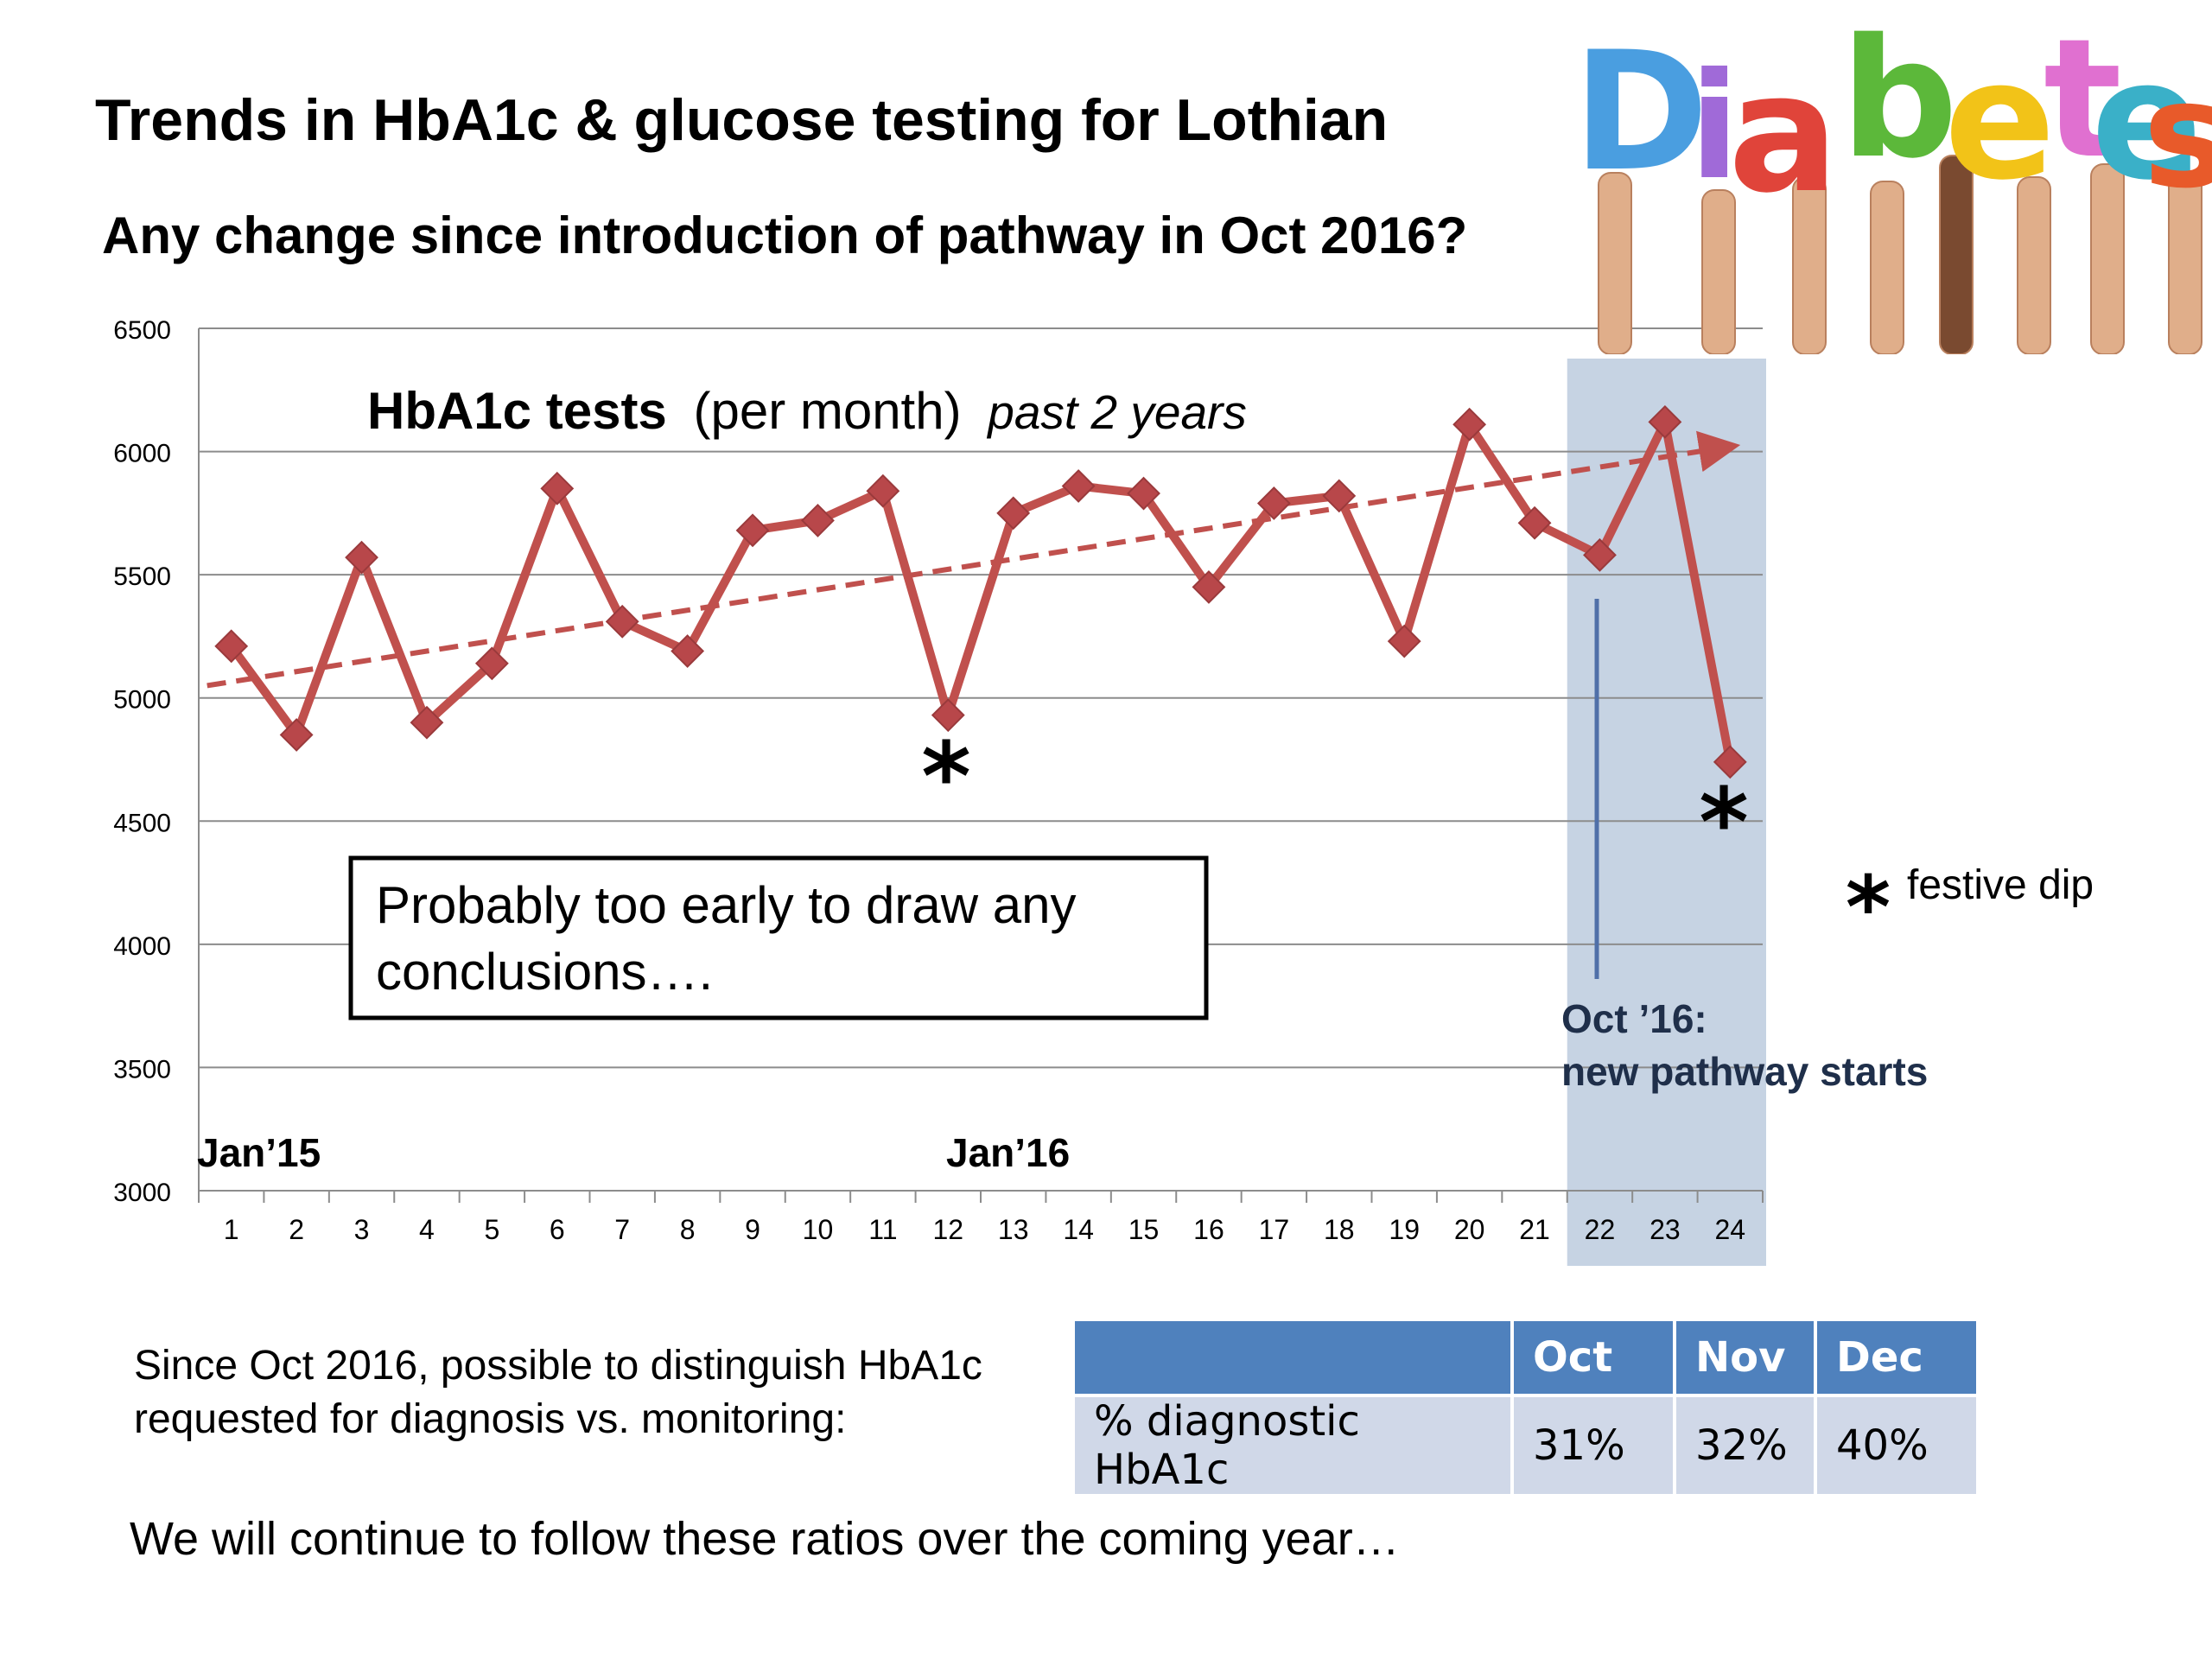  I want to click on diabetes-logo-image: D i a b e t e s, so click(1892, 190).